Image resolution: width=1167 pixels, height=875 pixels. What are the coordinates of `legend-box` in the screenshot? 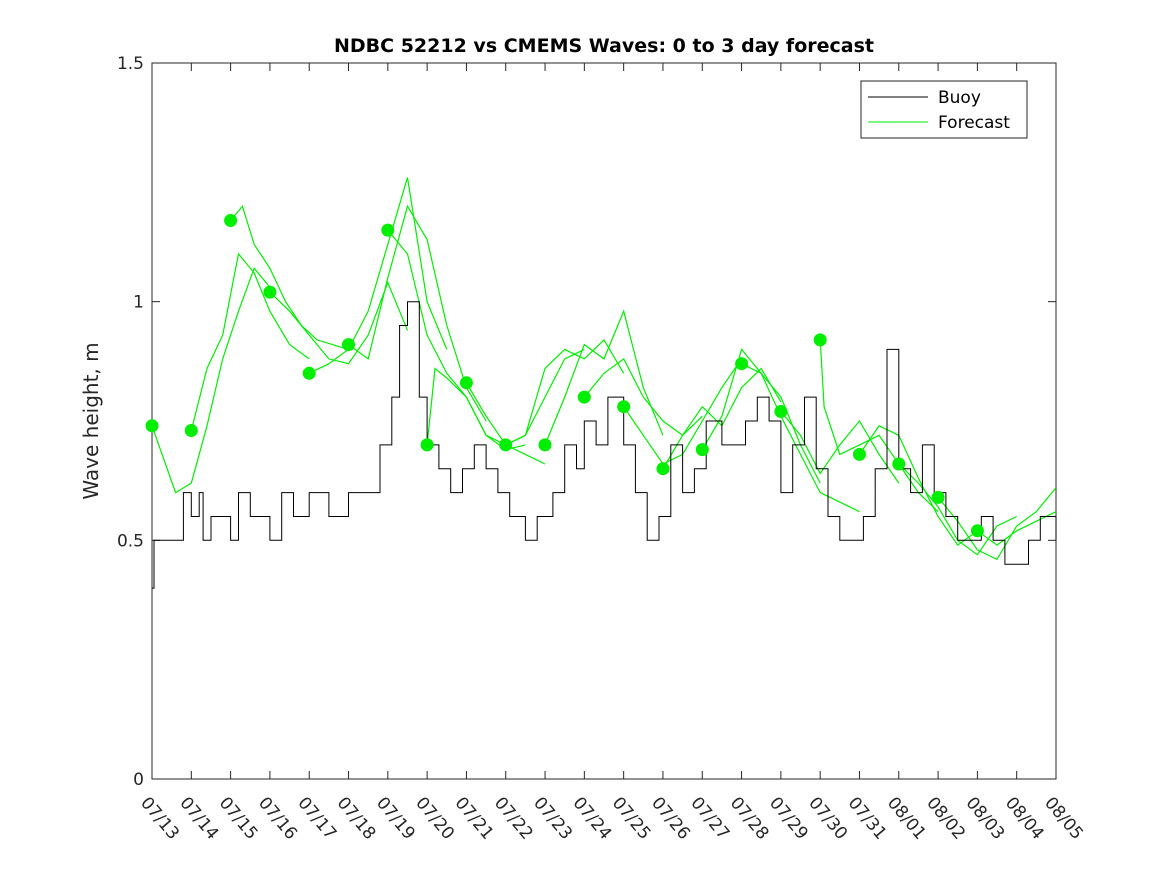 It's located at (944, 109).